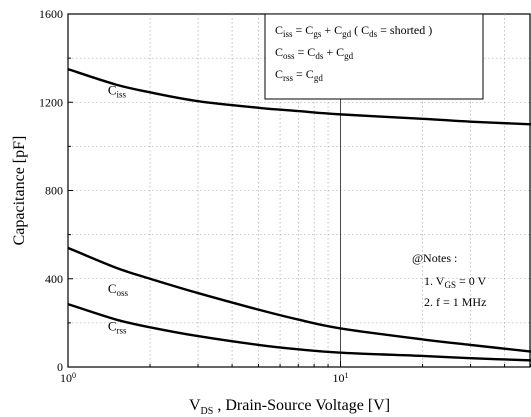 The image size is (531, 417). What do you see at coordinates (19, 191) in the screenshot?
I see `y-axis-title: Capacitance [pF]` at bounding box center [19, 191].